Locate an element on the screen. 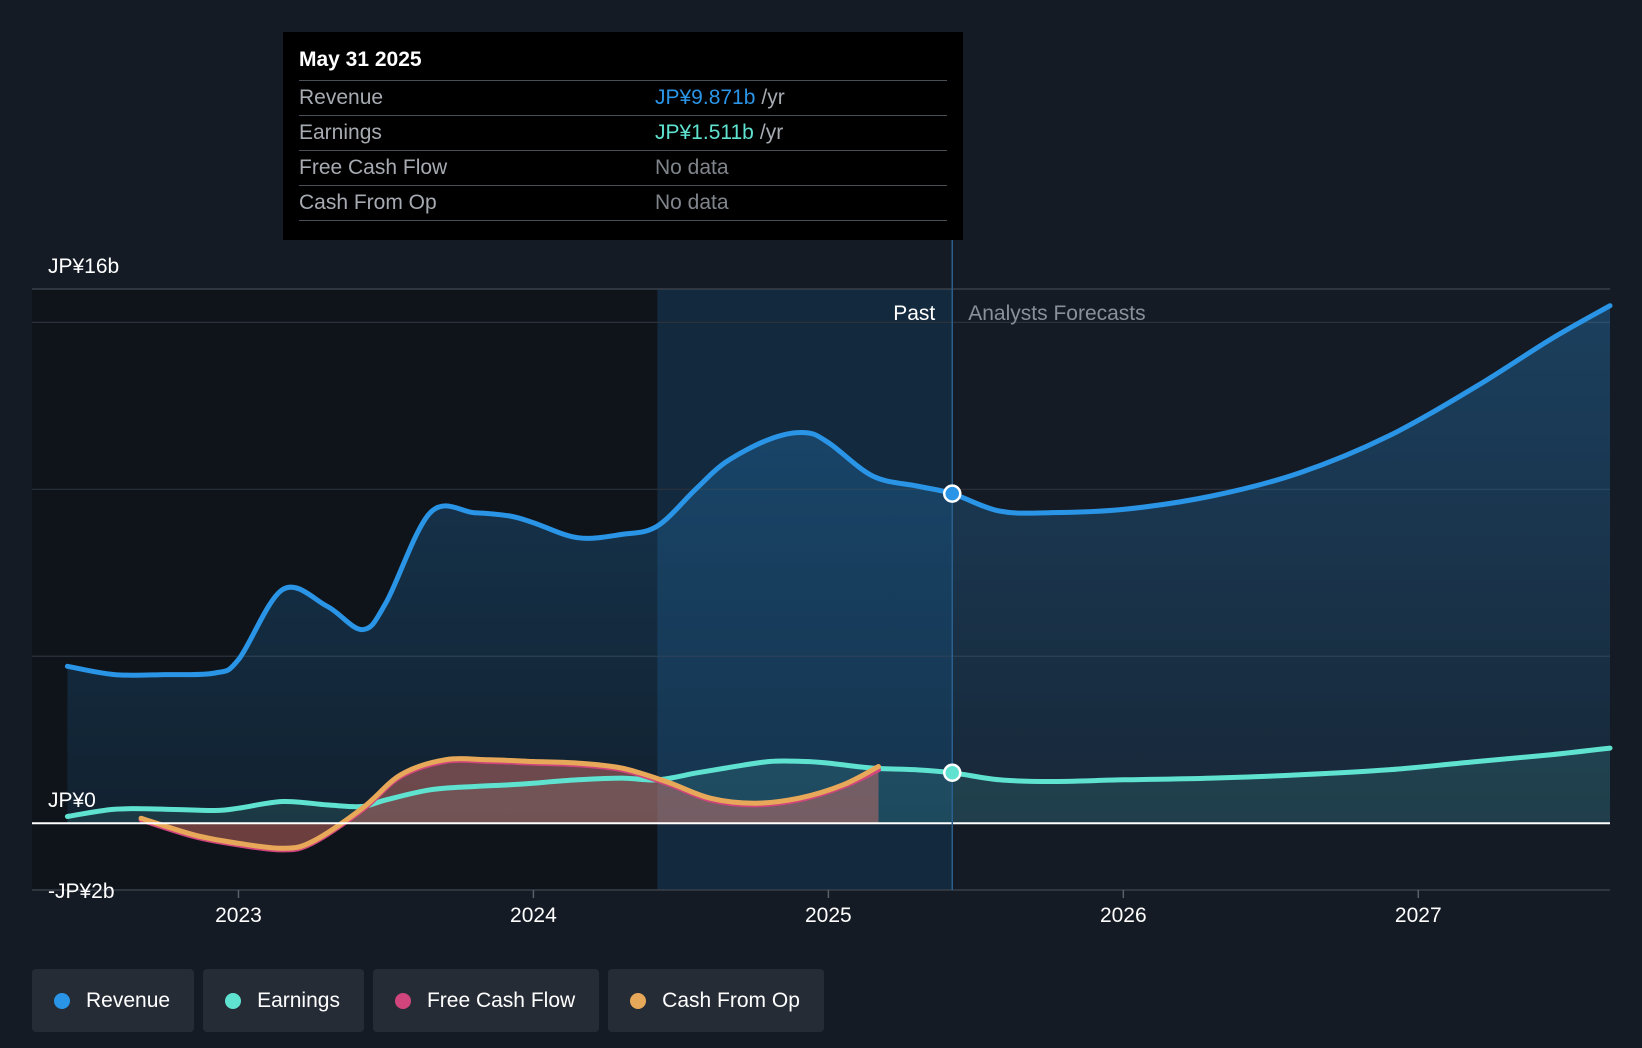 This screenshot has height=1048, width=1642. hover-markers is located at coordinates (952, 633).